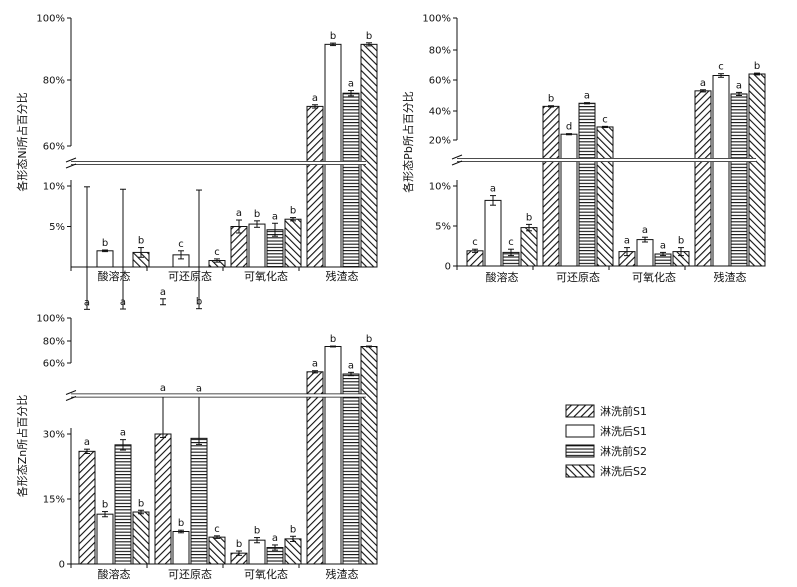 The width and height of the screenshot is (797, 587). I want to click on legend: 淋洗前S1 淋洗后S1 淋洗前S2 淋洗后S2, so click(606, 441).